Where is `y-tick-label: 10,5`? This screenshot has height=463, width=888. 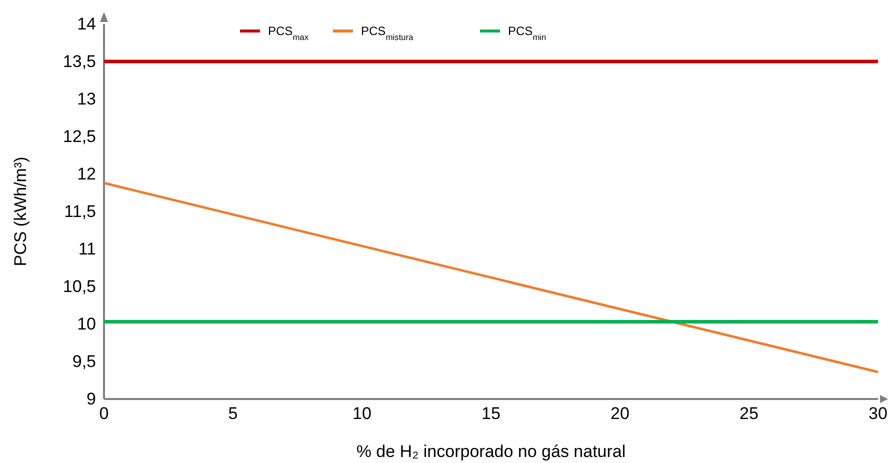 y-tick-label: 10,5 is located at coordinates (79, 286).